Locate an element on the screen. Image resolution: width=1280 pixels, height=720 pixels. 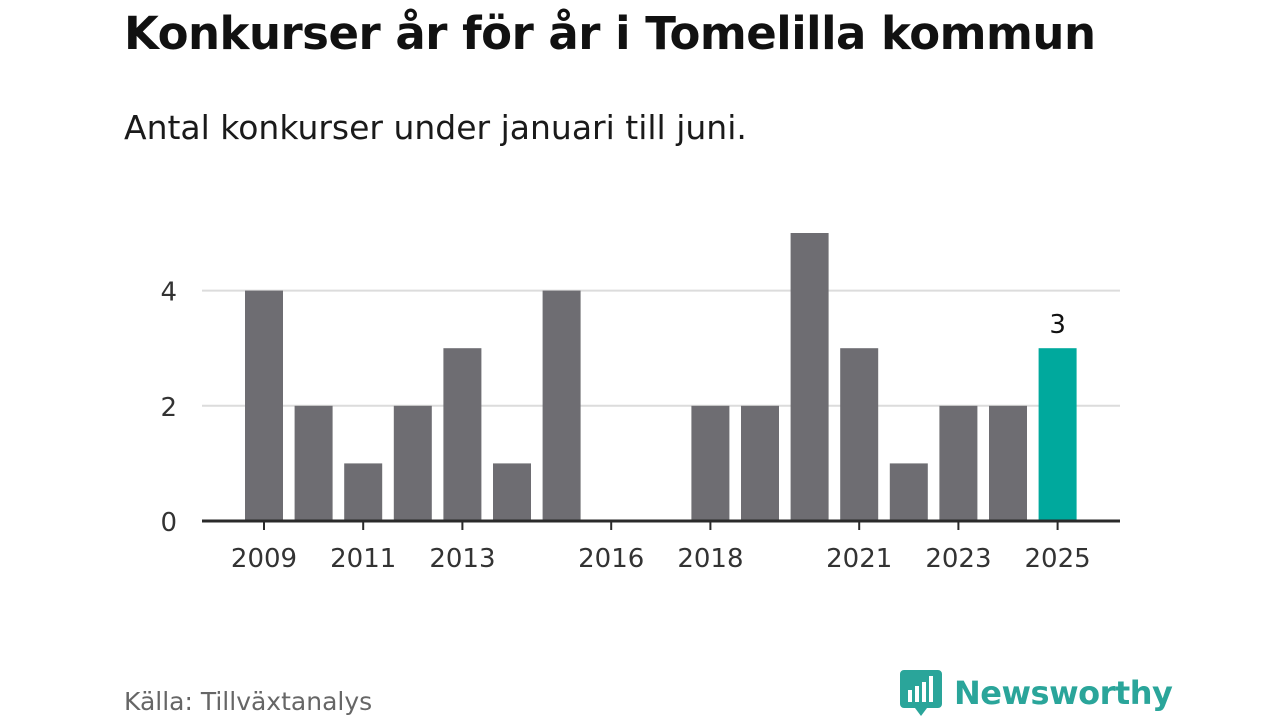
x-tick-label: 2016 is located at coordinates (611, 559).